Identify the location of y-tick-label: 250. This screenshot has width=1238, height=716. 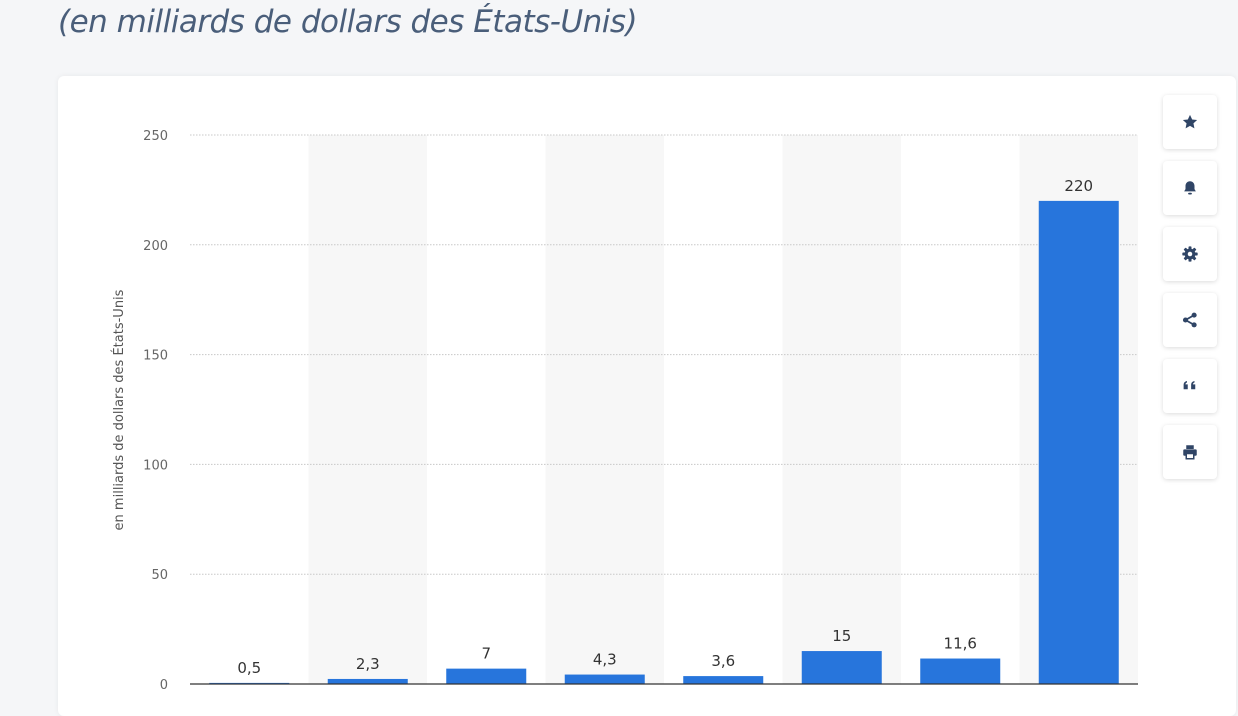
(155, 136).